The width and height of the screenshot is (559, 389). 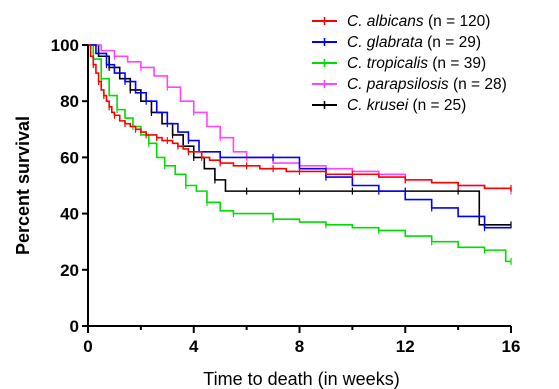 I want to click on legend-item-c-glabrata: C. glabrata (n = 29), so click(x=396, y=42).